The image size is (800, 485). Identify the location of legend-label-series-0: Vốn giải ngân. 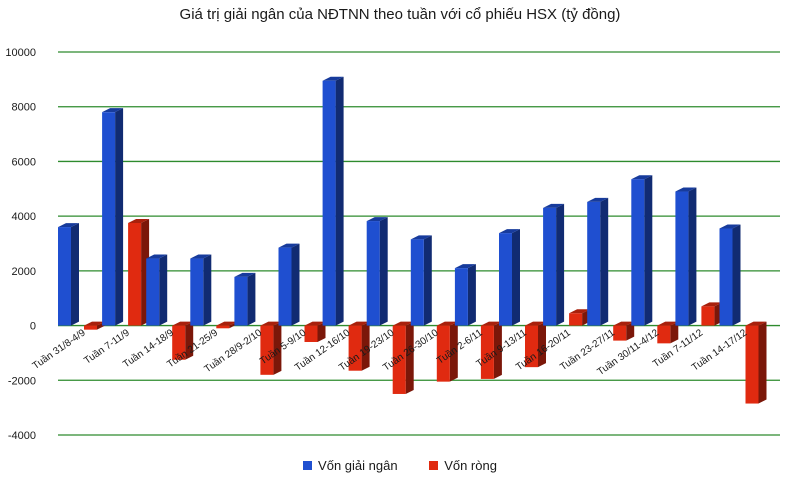
(358, 465).